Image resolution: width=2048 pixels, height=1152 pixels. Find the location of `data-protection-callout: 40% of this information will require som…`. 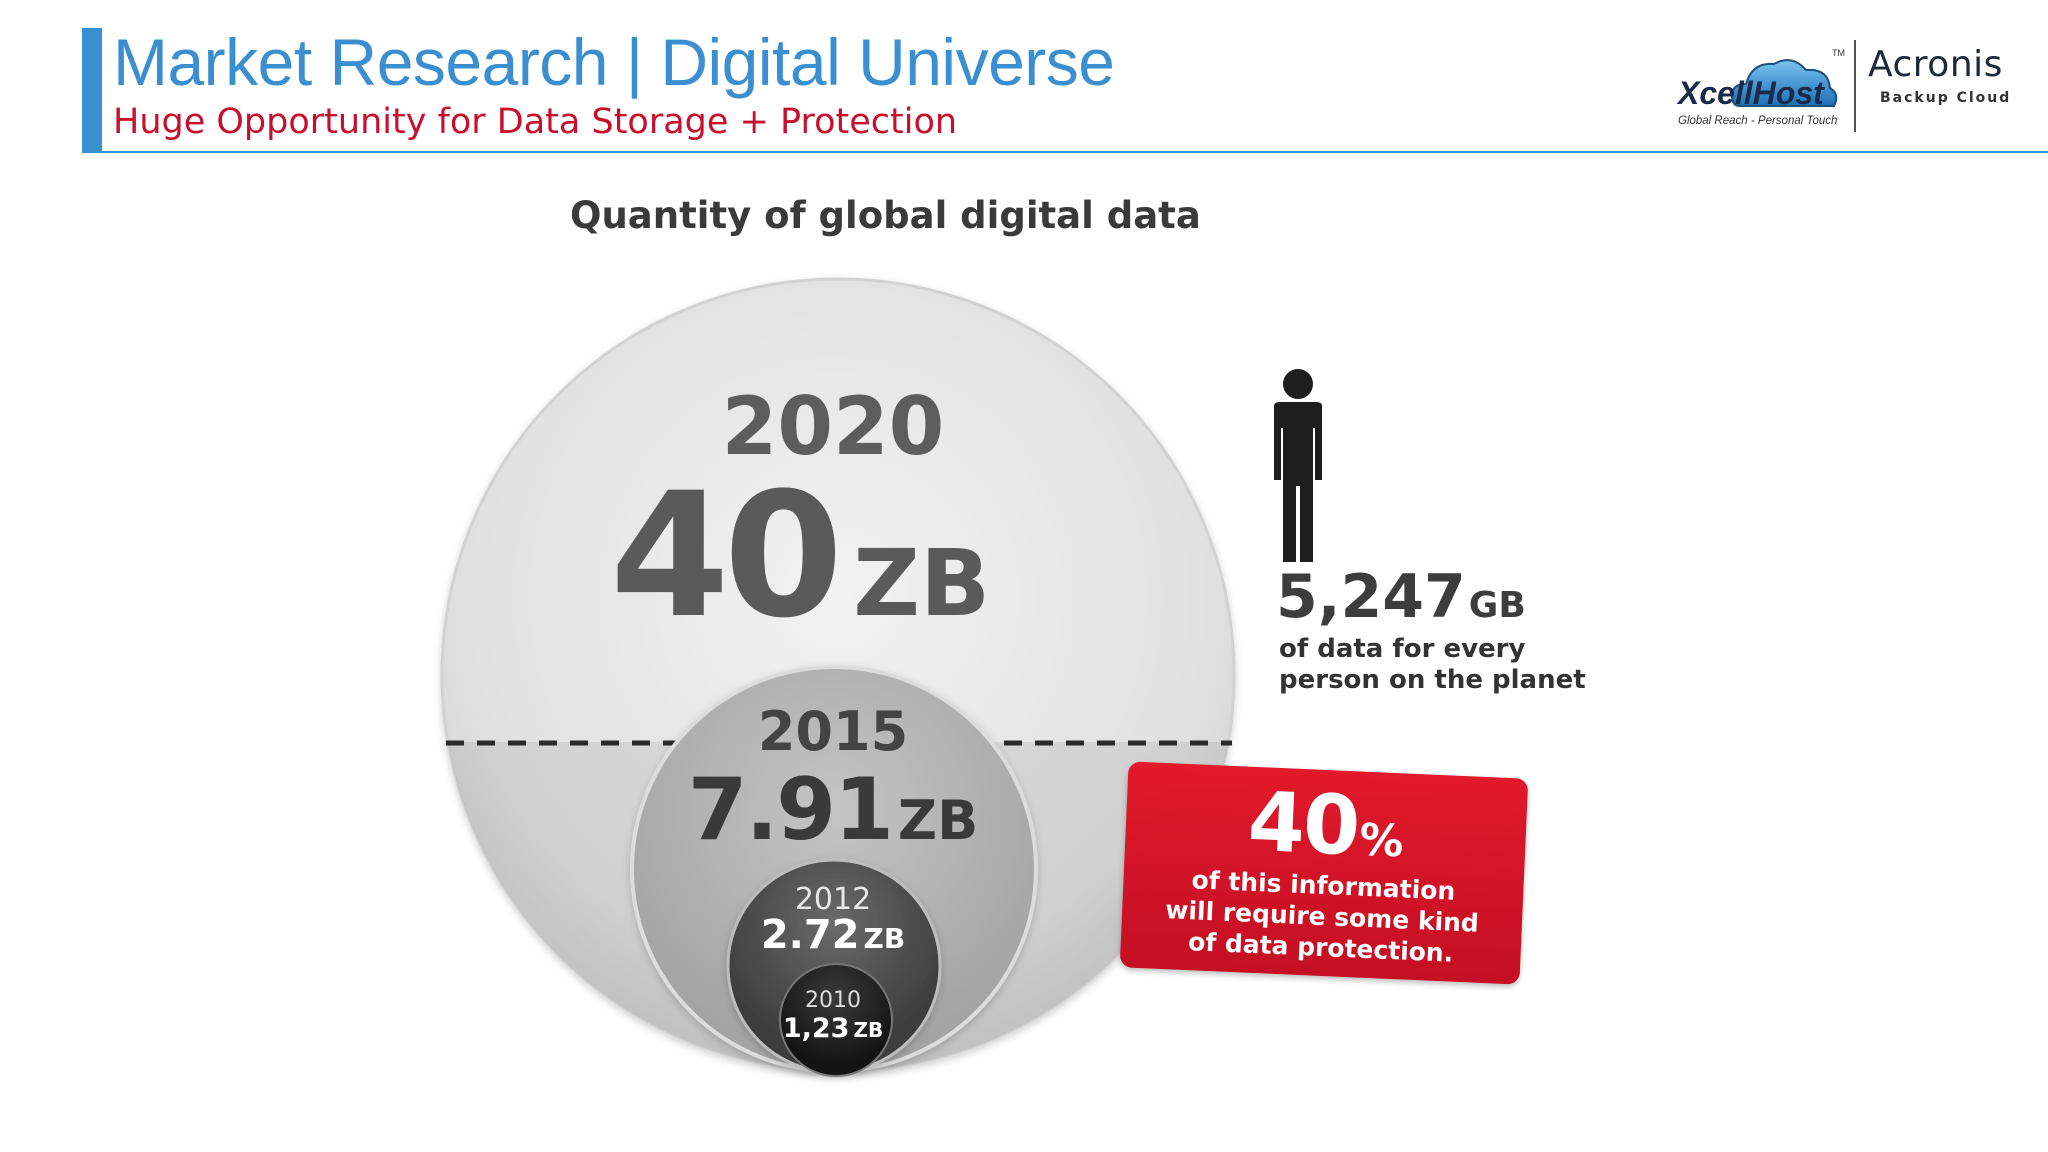

data-protection-callout: 40% of this information will require som… is located at coordinates (1324, 873).